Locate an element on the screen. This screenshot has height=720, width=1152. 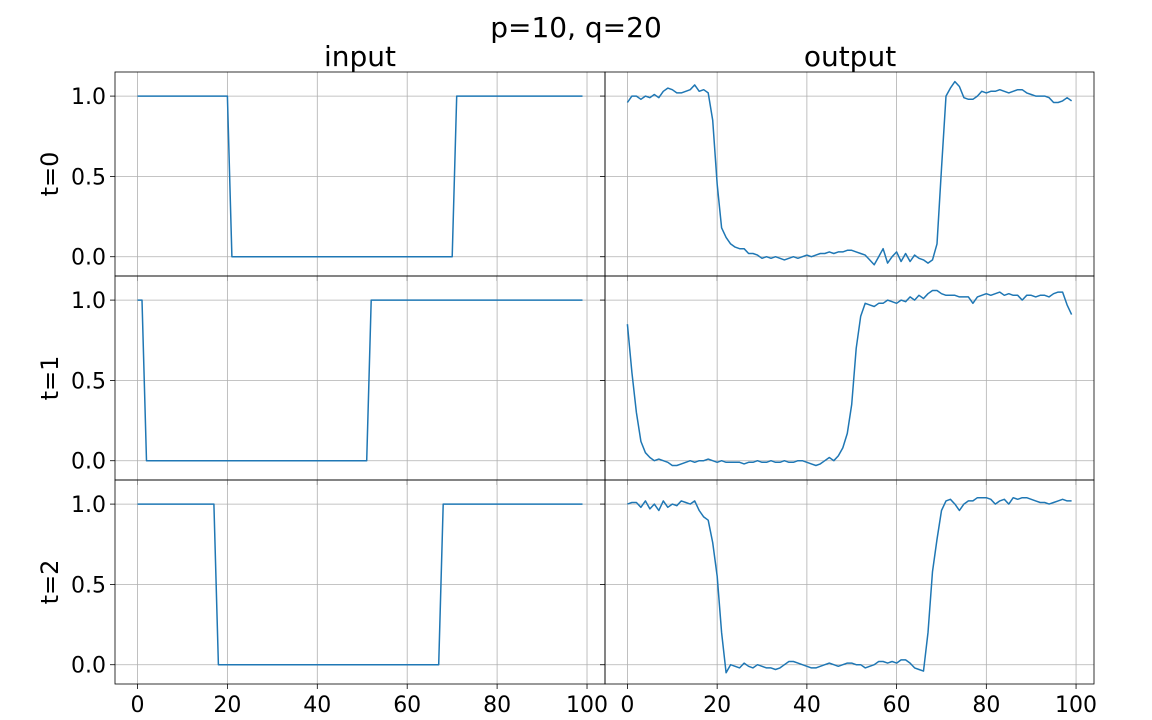
subplot-t1-input: 0.0 0.5 1.0 t=1 is located at coordinates (321, 380).